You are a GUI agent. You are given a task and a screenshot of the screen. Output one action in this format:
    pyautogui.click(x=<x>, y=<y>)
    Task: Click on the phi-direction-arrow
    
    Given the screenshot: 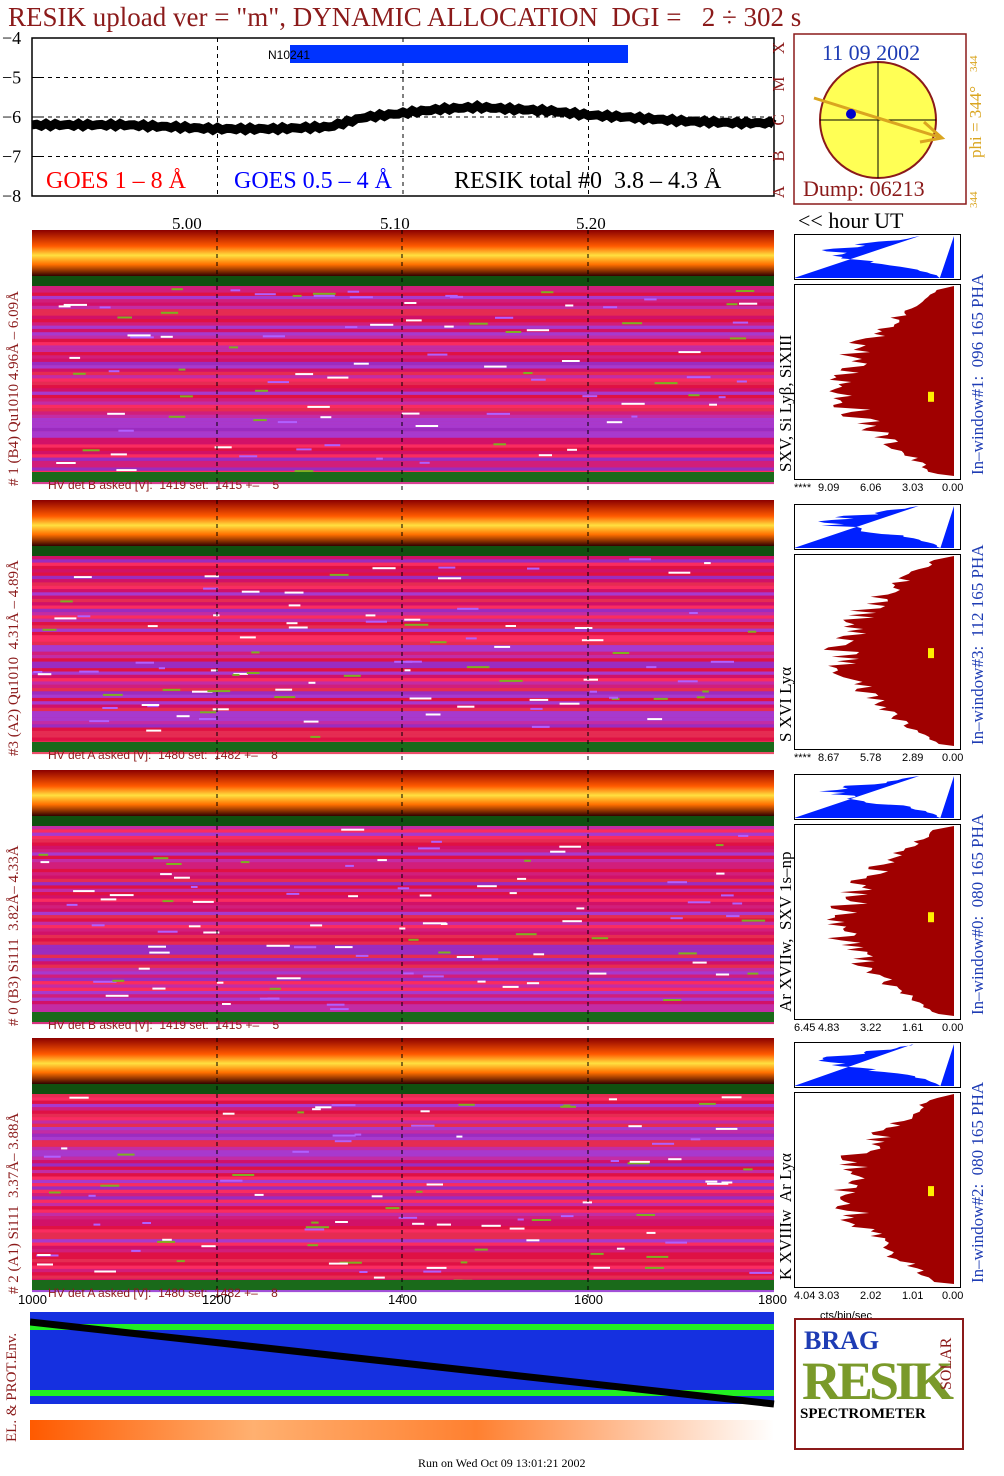 What is the action you would take?
    pyautogui.click(x=878, y=118)
    